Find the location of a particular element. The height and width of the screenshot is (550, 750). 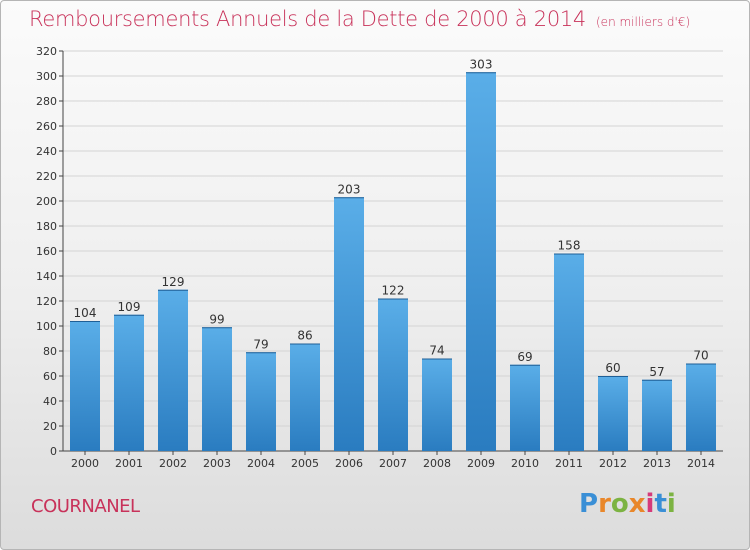

value-label: 70 is located at coordinates (700, 356).